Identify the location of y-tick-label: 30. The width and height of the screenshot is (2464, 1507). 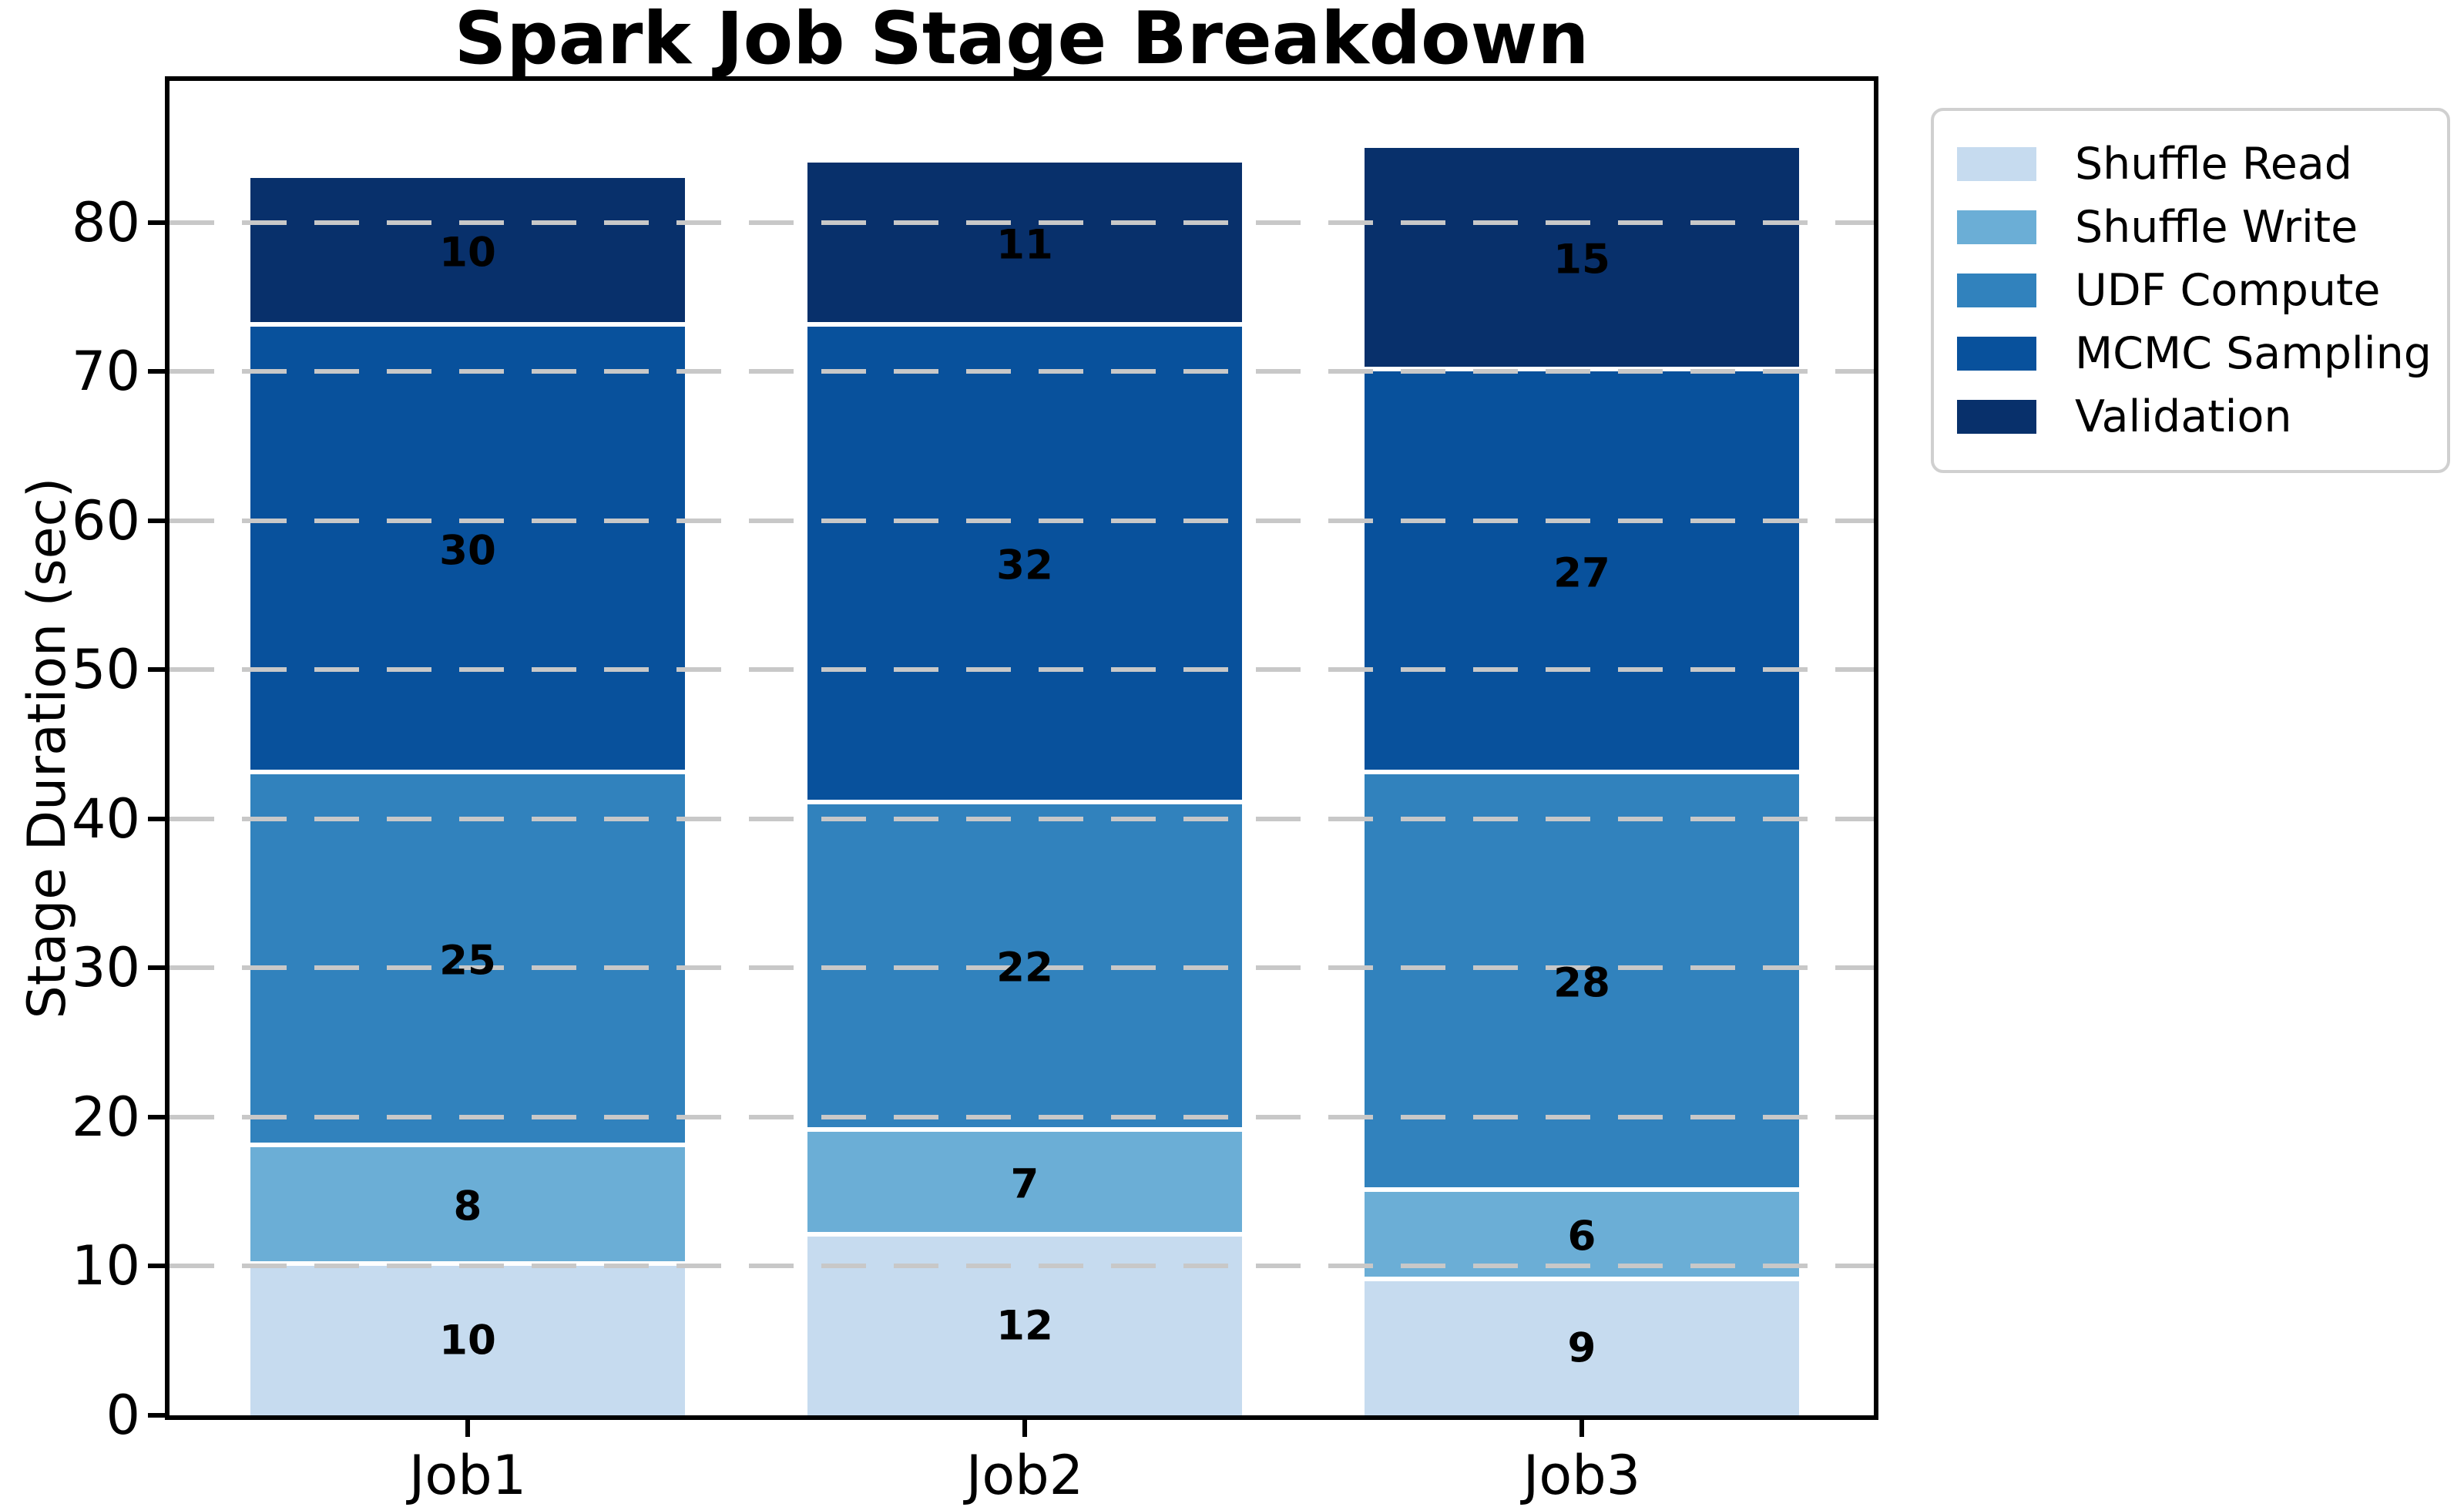
(106, 968).